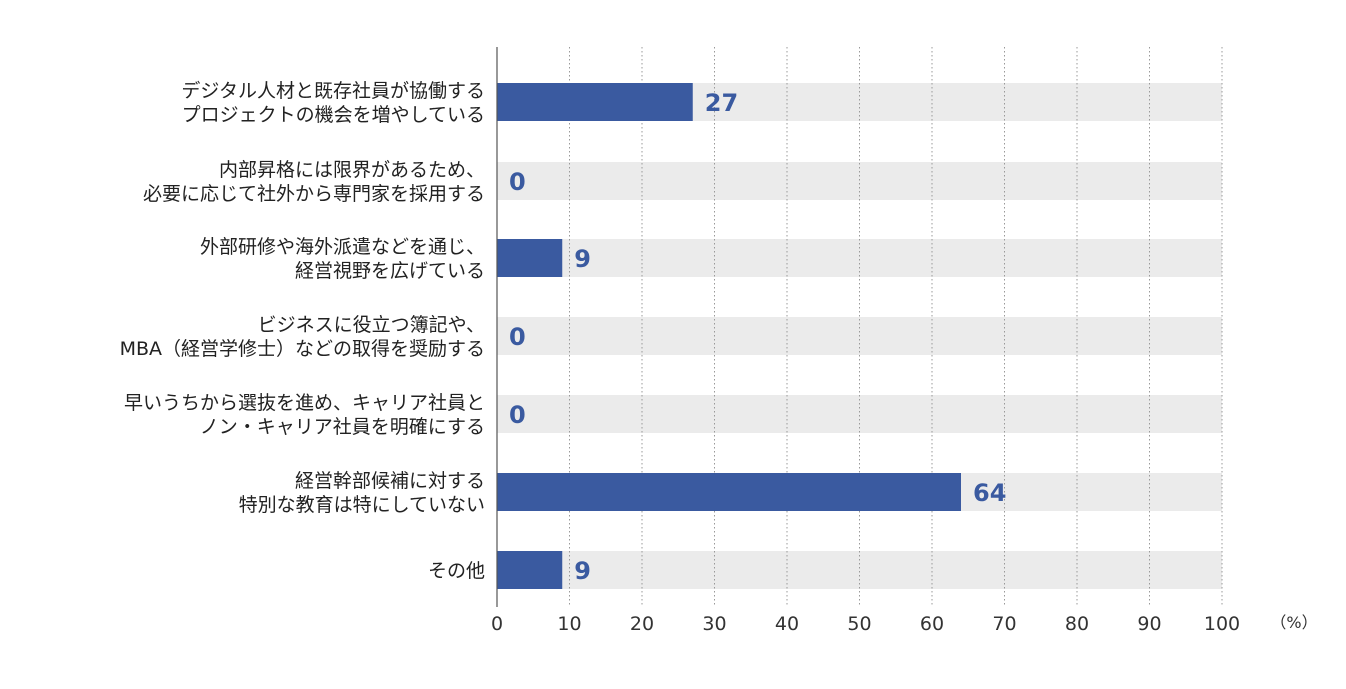 This screenshot has height=689, width=1346. What do you see at coordinates (989, 493) in the screenshot?
I see `value-label: 64` at bounding box center [989, 493].